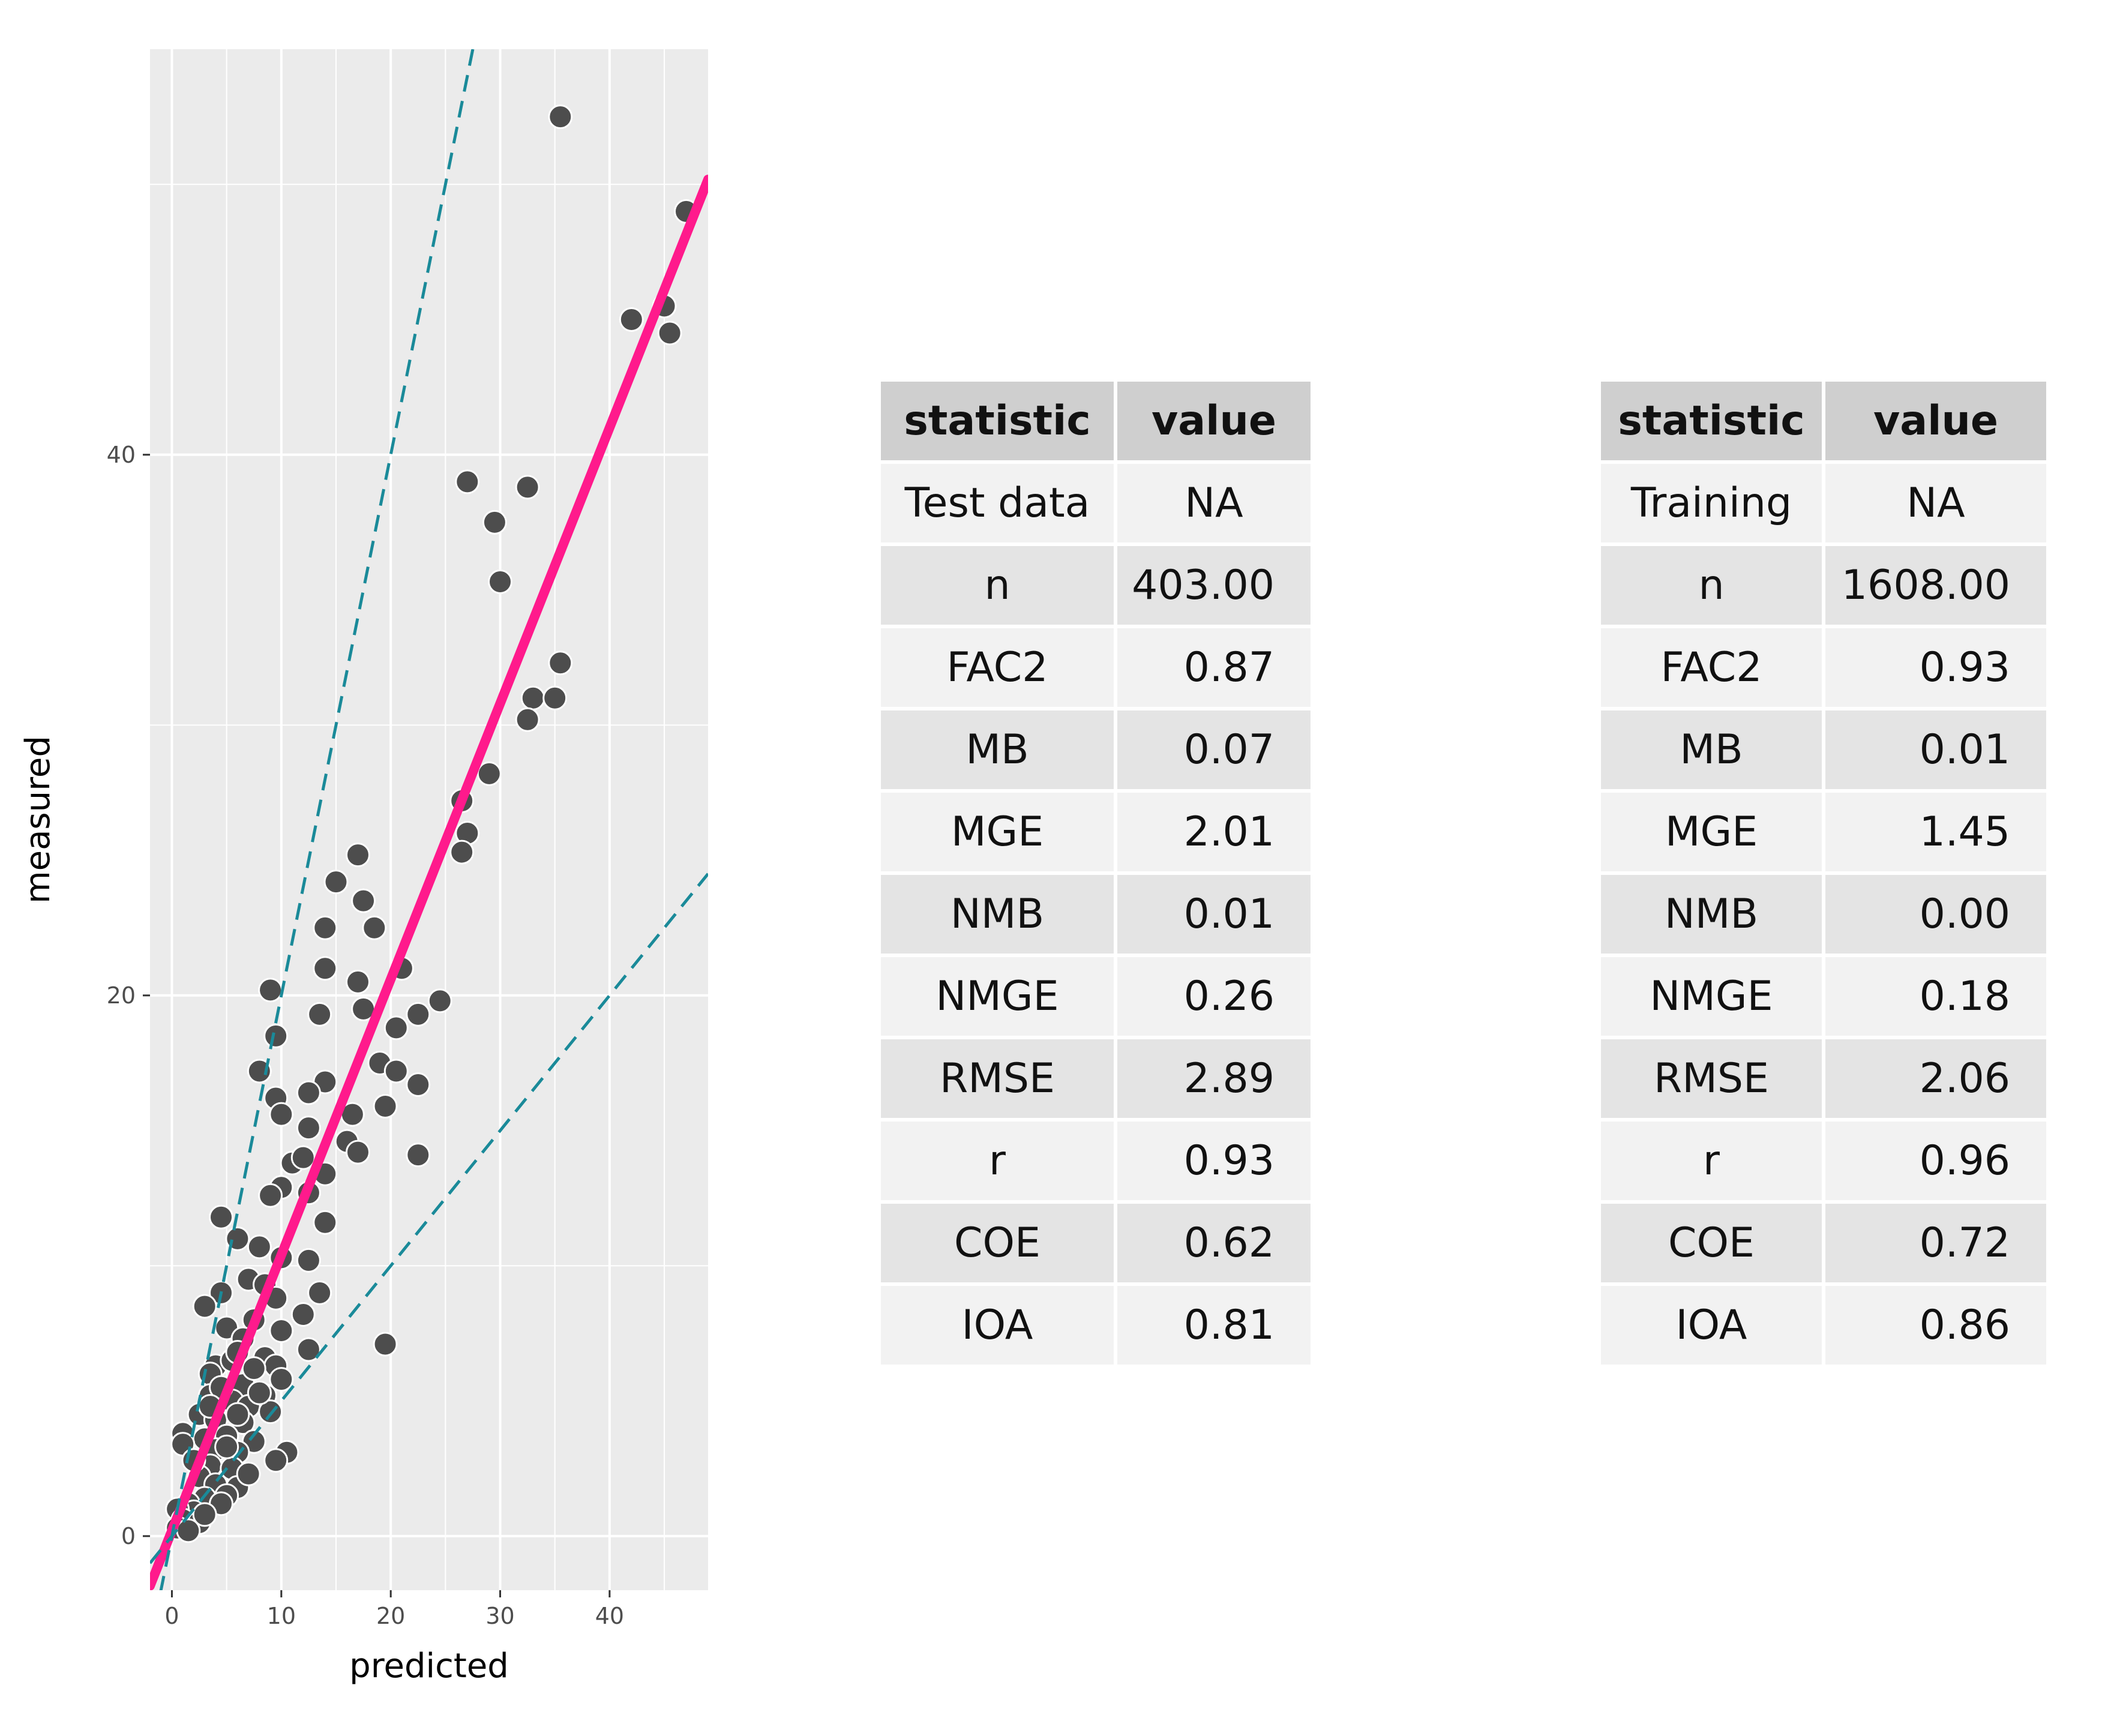 Image resolution: width=2102 pixels, height=1736 pixels. Describe the element at coordinates (1935, 585) in the screenshot. I see `value-cell: 1608.00` at that location.